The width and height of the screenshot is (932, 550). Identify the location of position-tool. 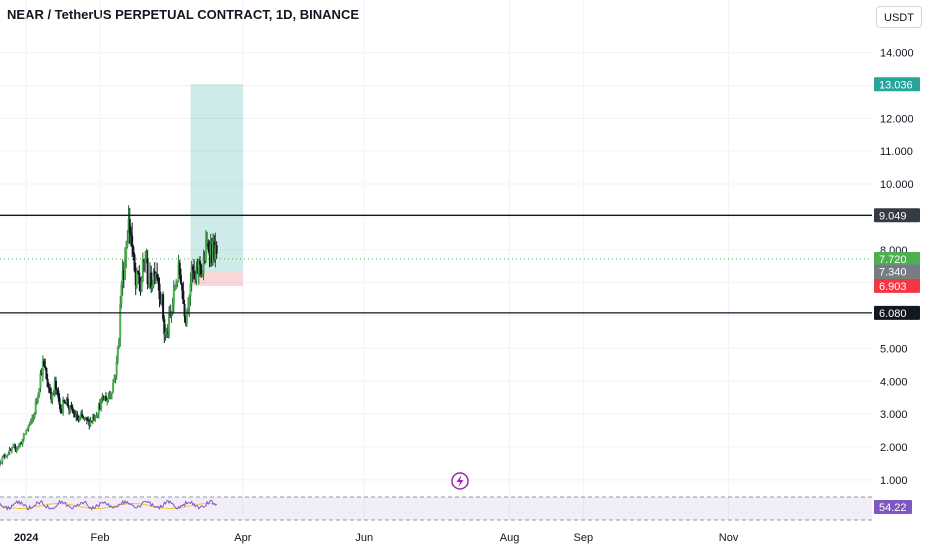
(216, 185).